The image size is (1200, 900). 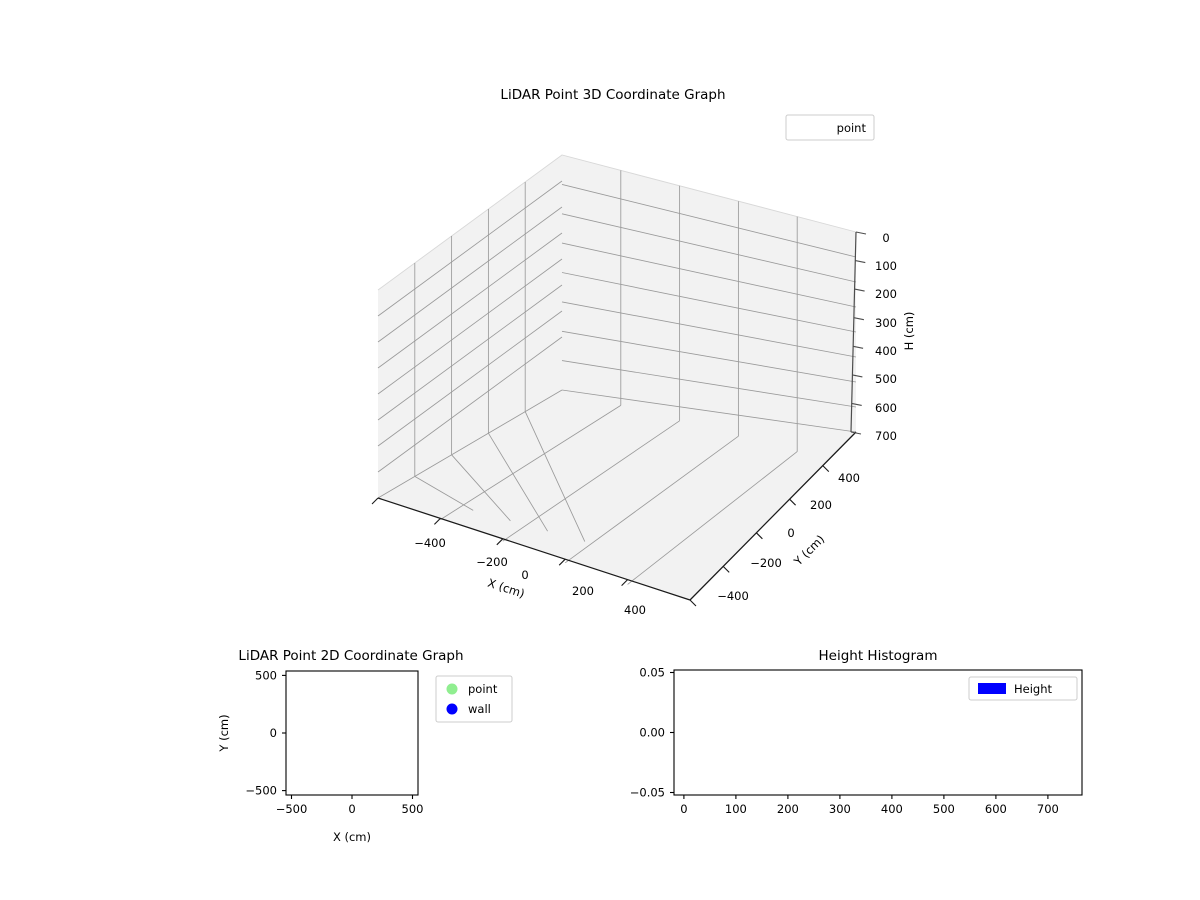 I want to click on axis-3d-x-ticklabel: −400, so click(x=430, y=543).